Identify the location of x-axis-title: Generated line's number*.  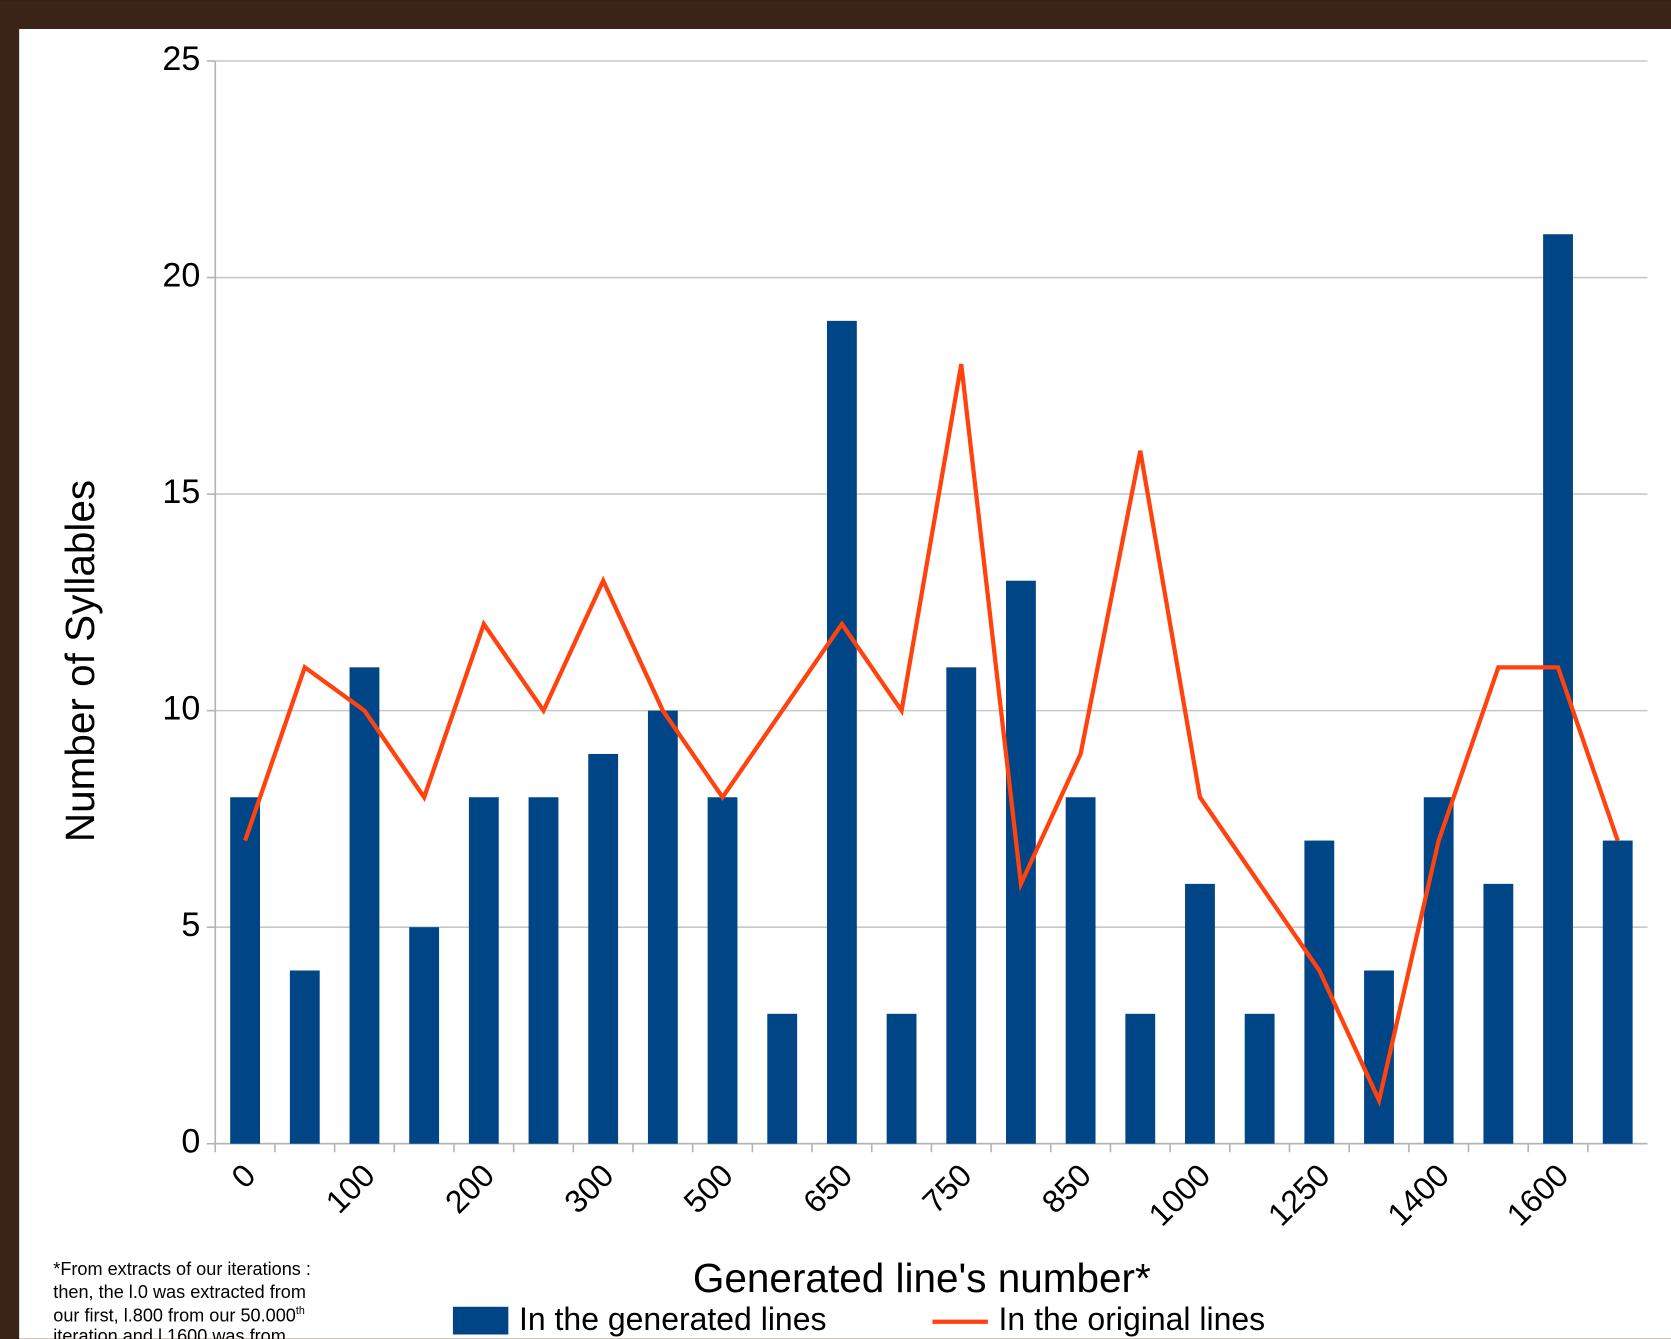
(922, 1278).